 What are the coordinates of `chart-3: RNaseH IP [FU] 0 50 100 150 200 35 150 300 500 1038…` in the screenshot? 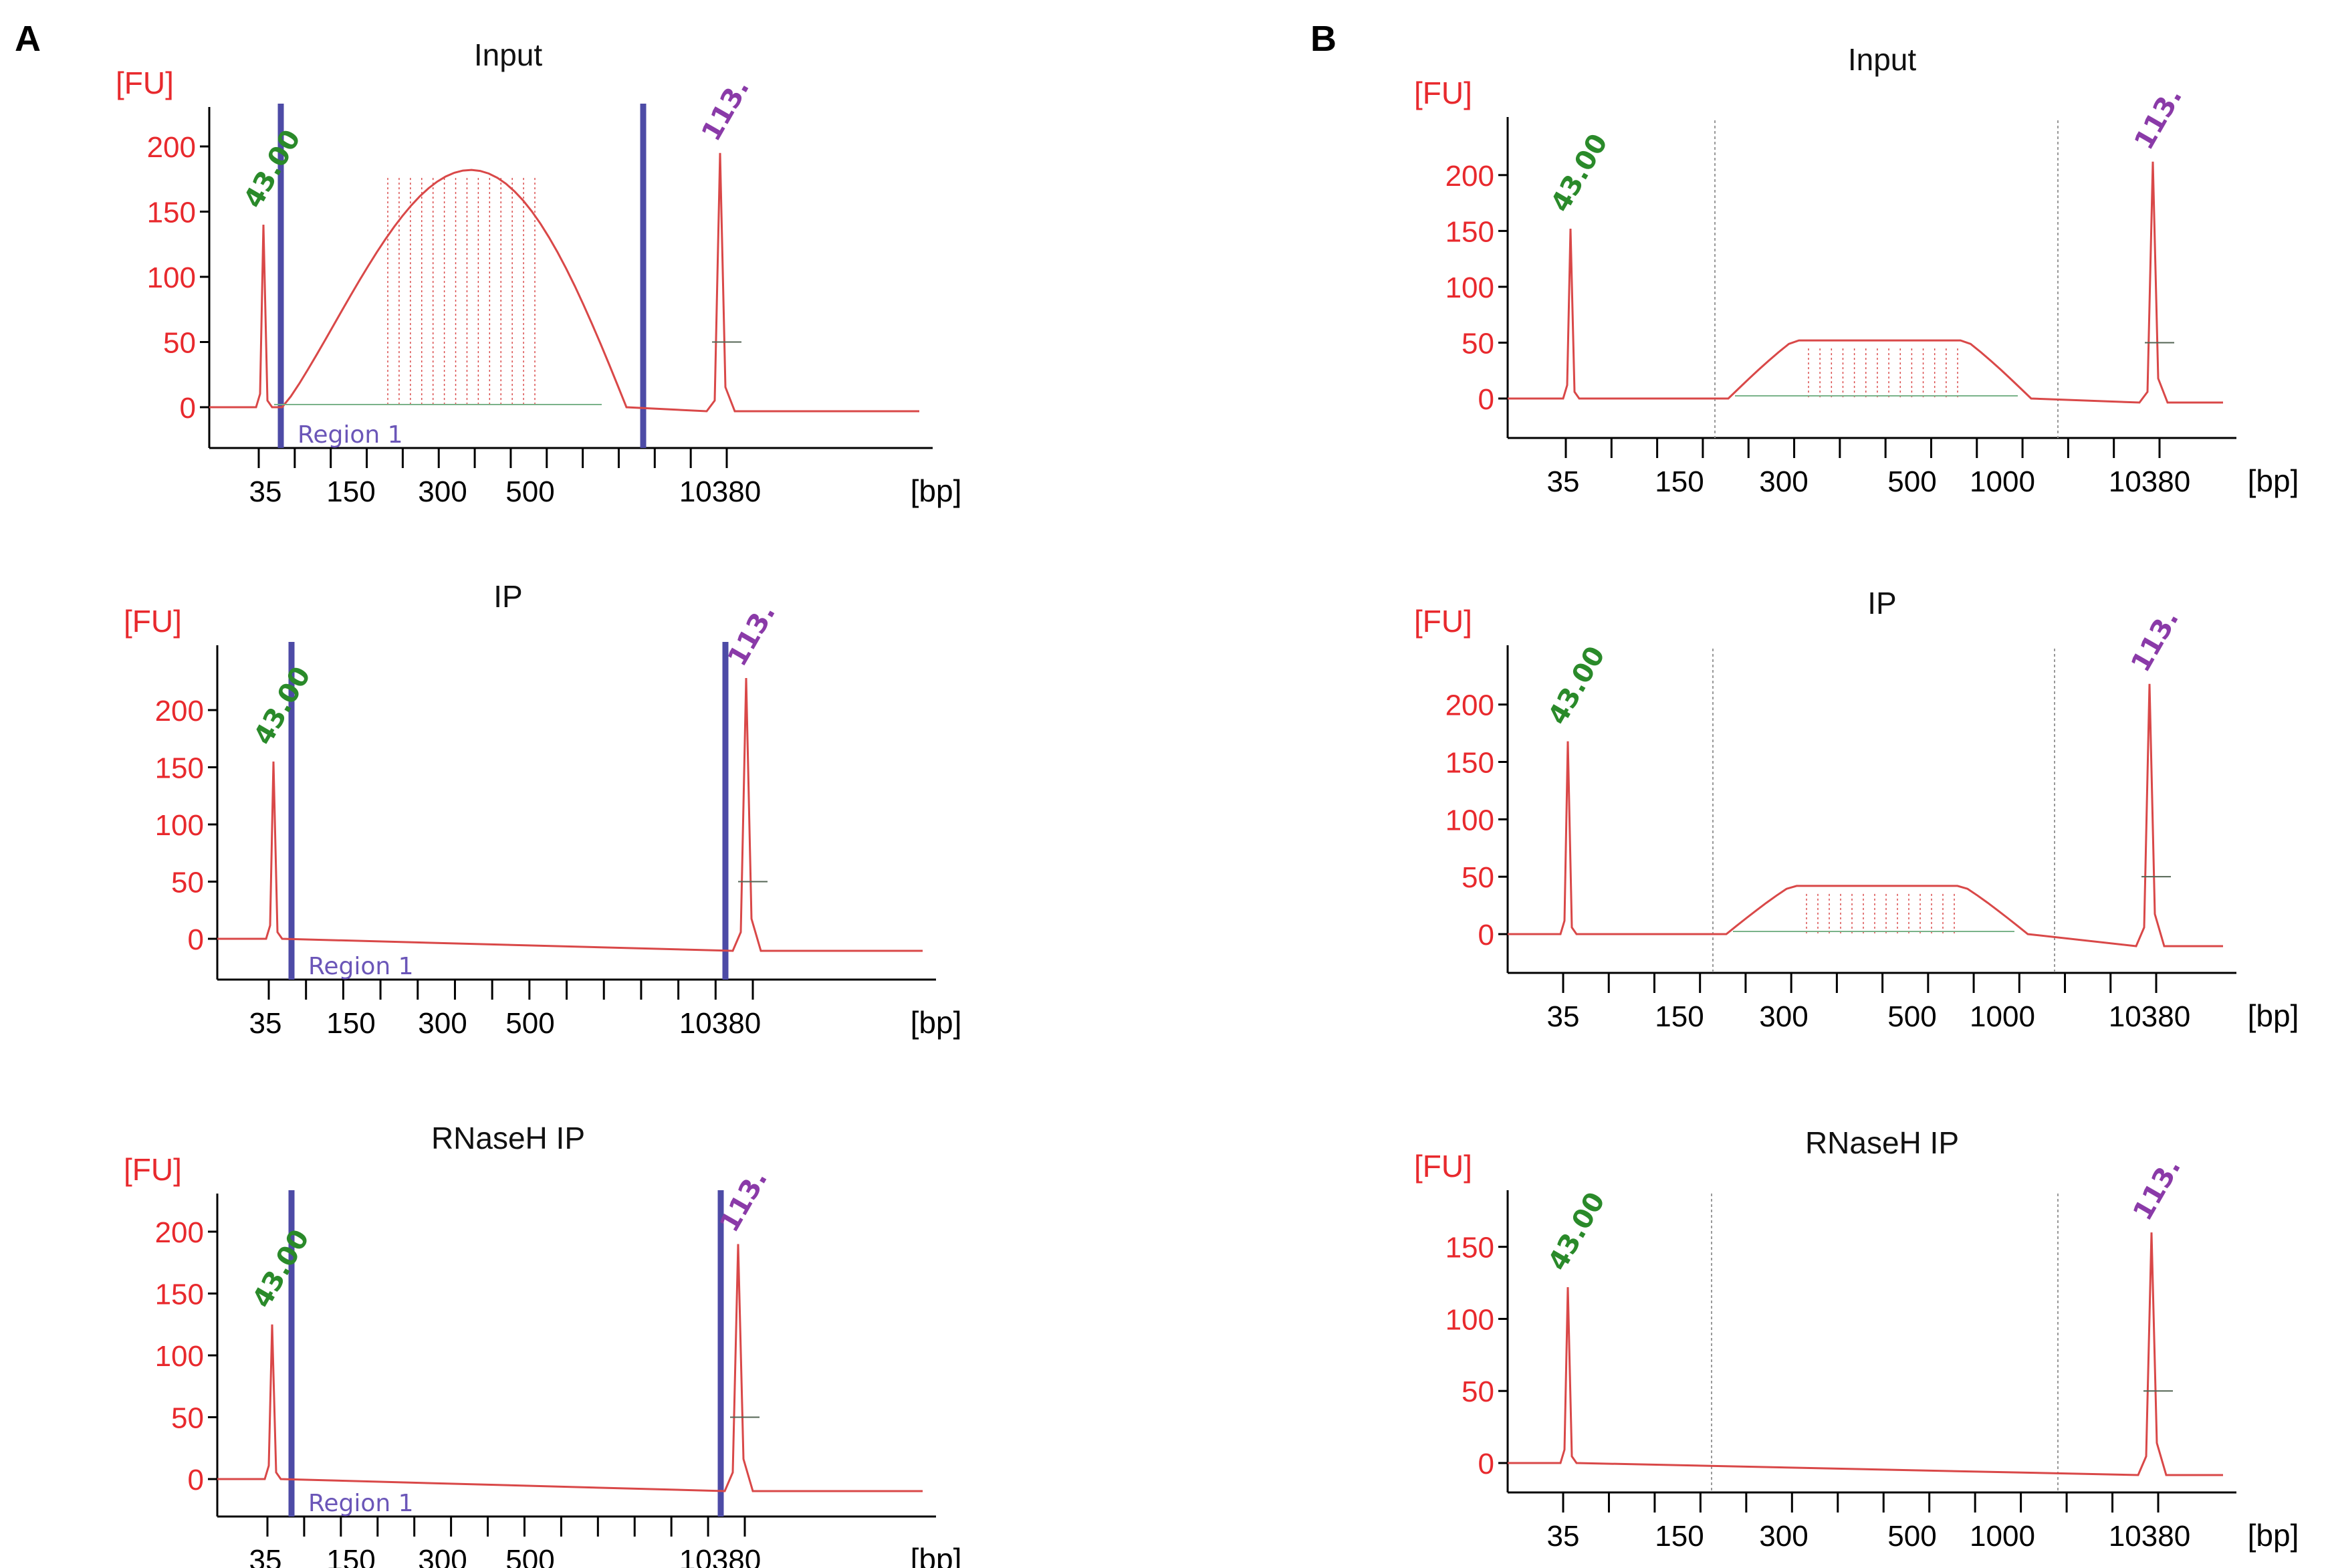 It's located at (542, 1344).